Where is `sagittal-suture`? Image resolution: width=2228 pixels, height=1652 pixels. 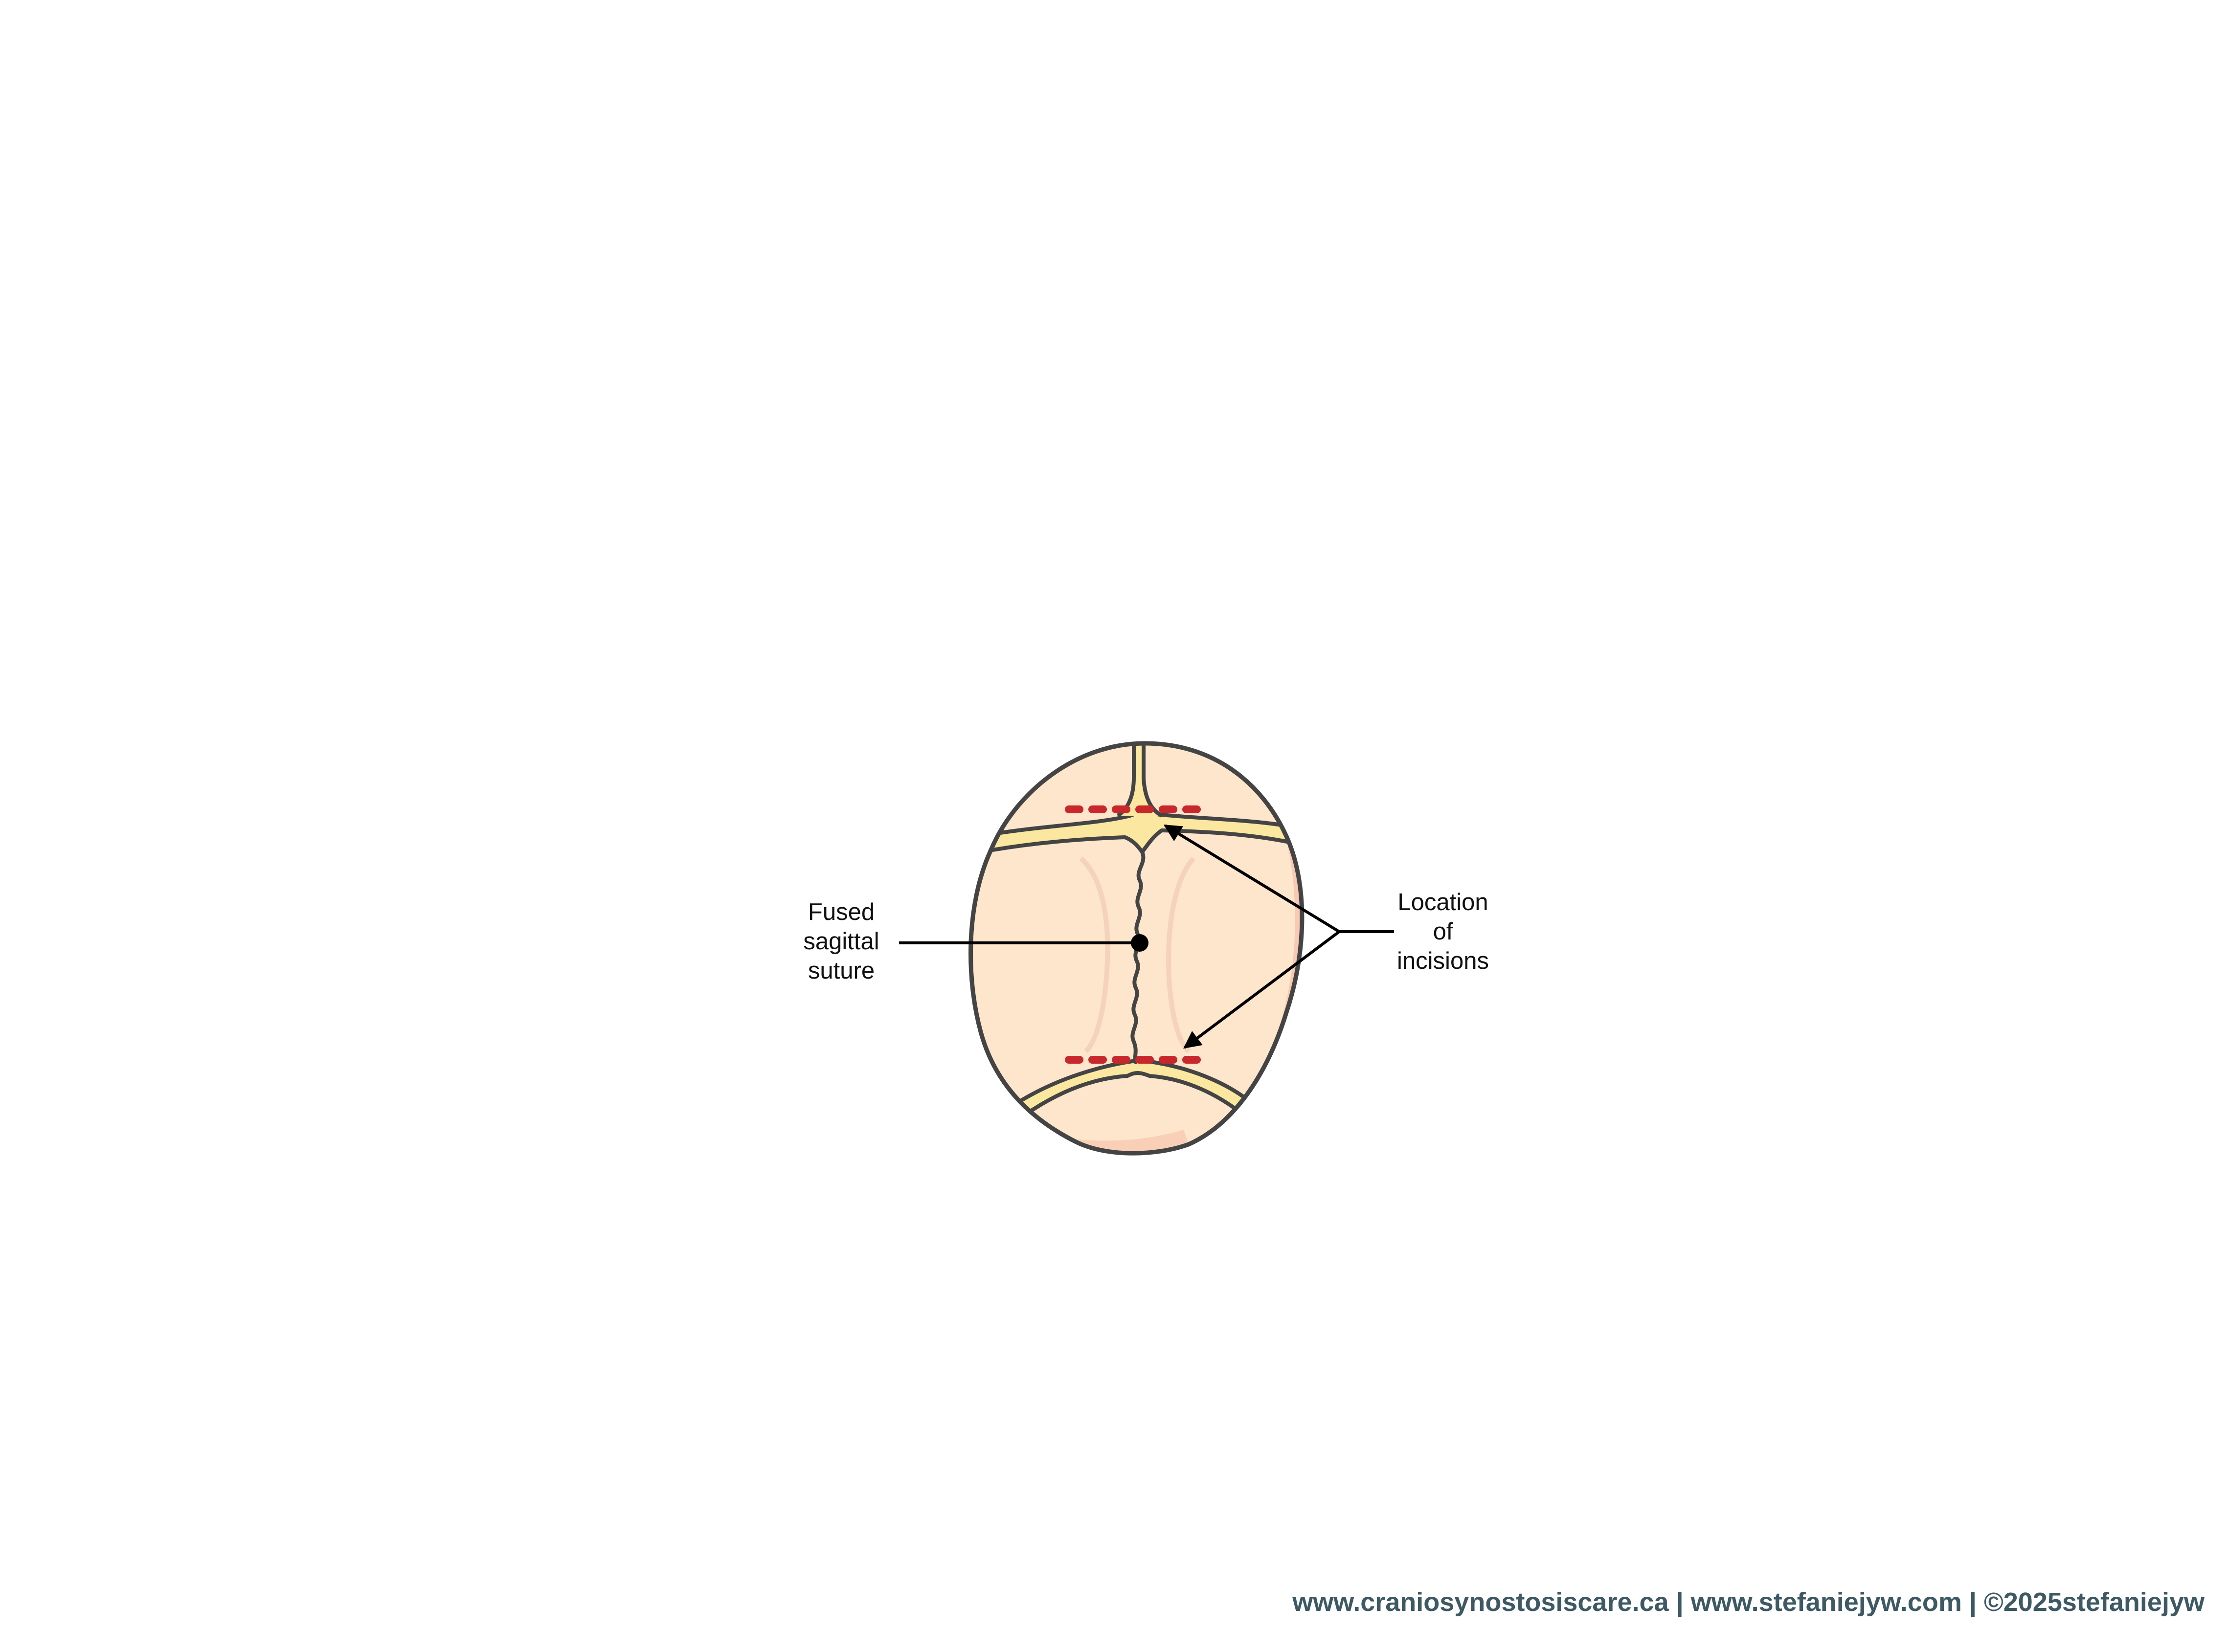
sagittal-suture is located at coordinates (1138, 957).